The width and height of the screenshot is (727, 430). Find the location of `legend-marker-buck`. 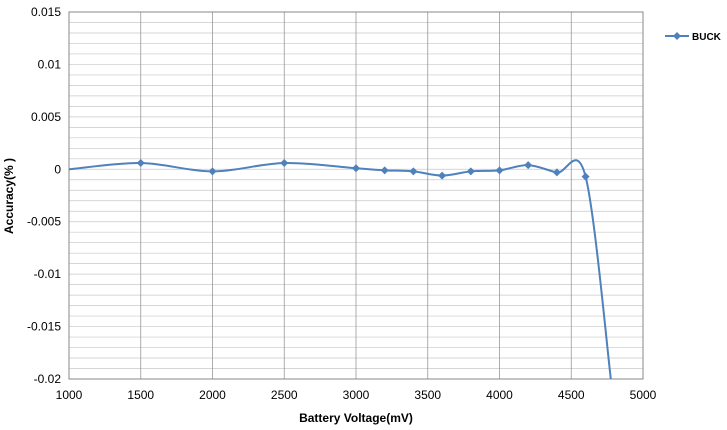

legend-marker-buck is located at coordinates (677, 36).